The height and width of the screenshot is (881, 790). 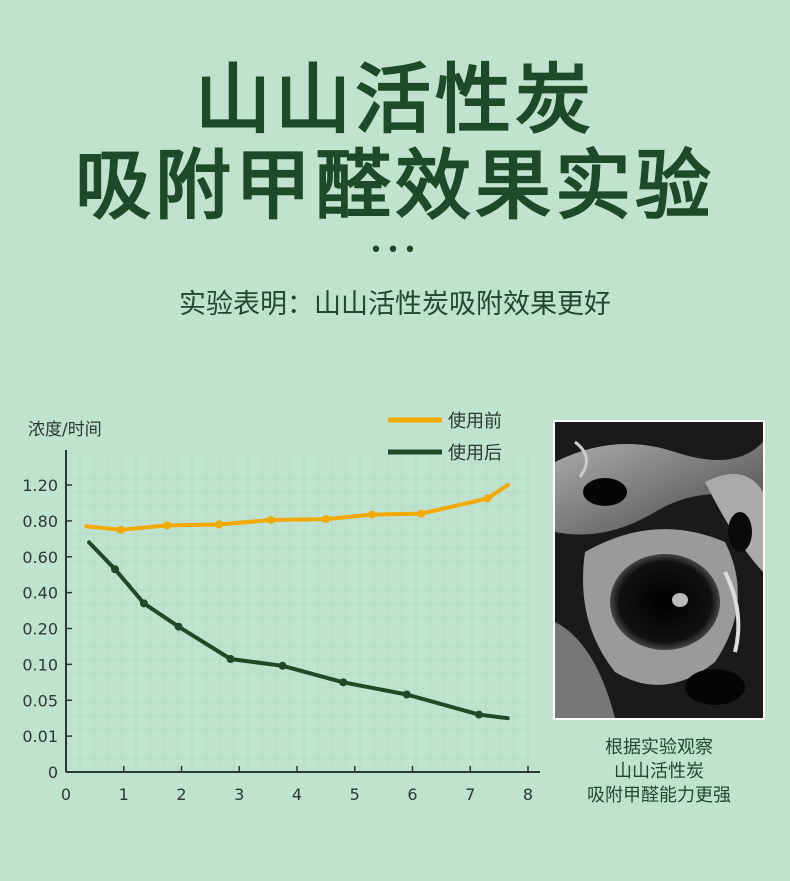 What do you see at coordinates (65, 430) in the screenshot?
I see `y-axis-label: 浓度/时间` at bounding box center [65, 430].